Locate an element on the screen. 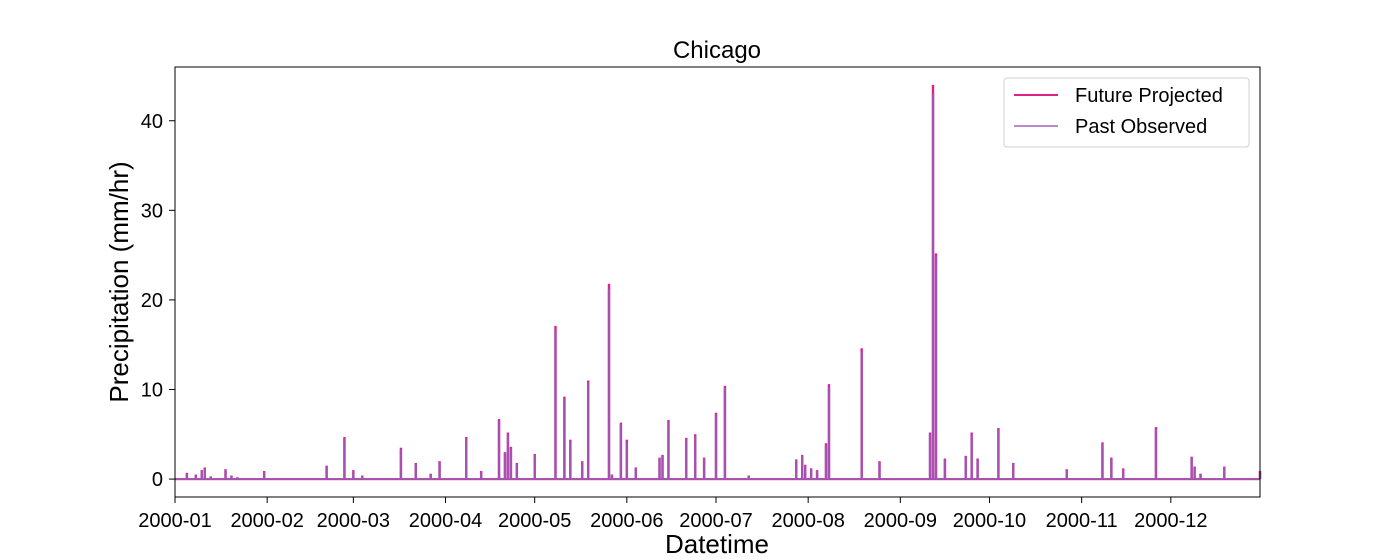  x-tick-label: 2000-10 is located at coordinates (989, 521).